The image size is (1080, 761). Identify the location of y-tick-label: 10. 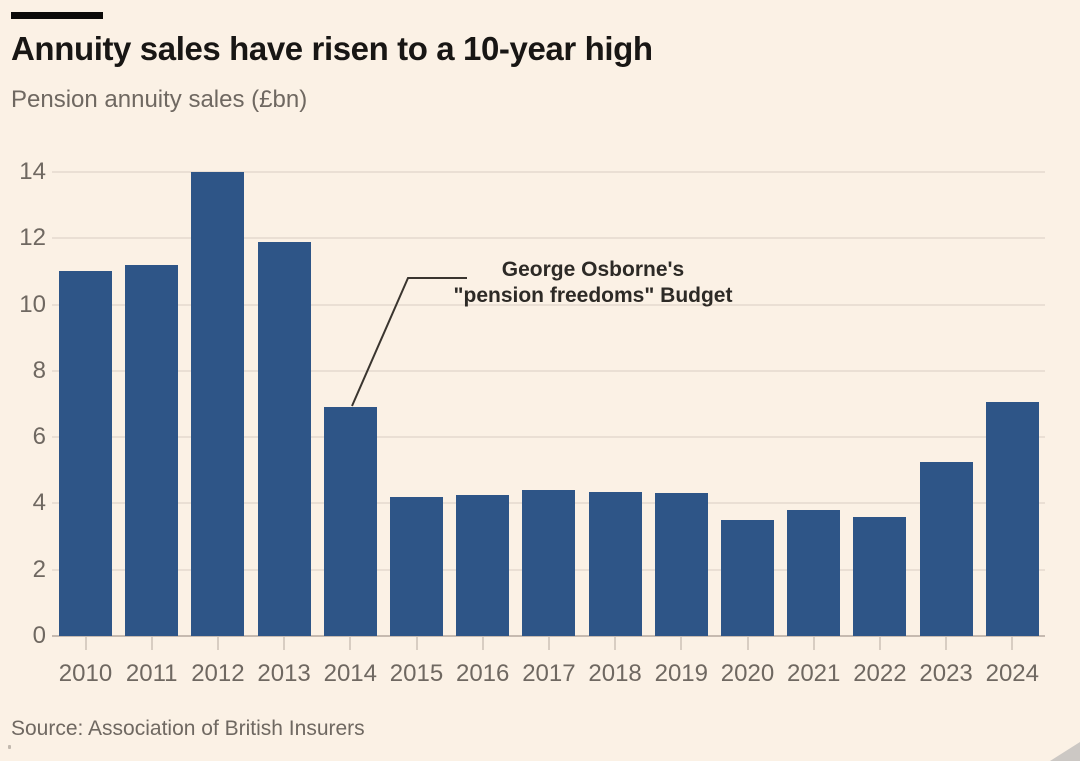
(32, 304).